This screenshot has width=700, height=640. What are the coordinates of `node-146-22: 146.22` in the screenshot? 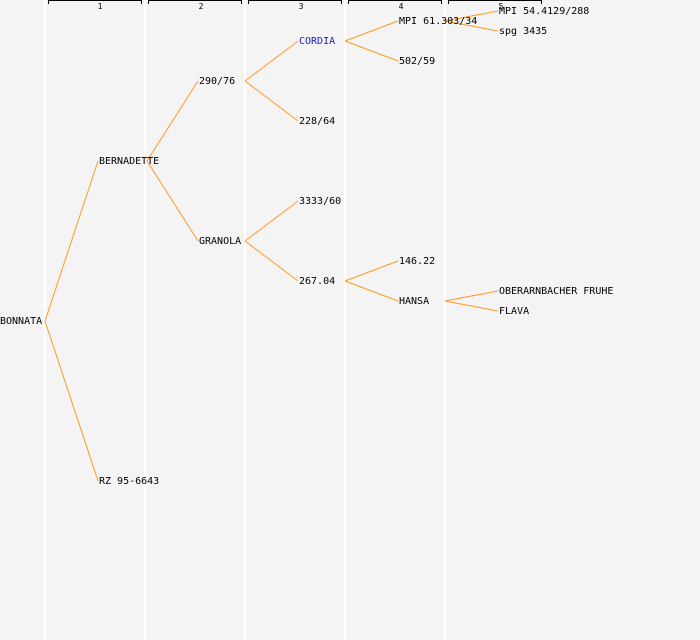 It's located at (417, 261).